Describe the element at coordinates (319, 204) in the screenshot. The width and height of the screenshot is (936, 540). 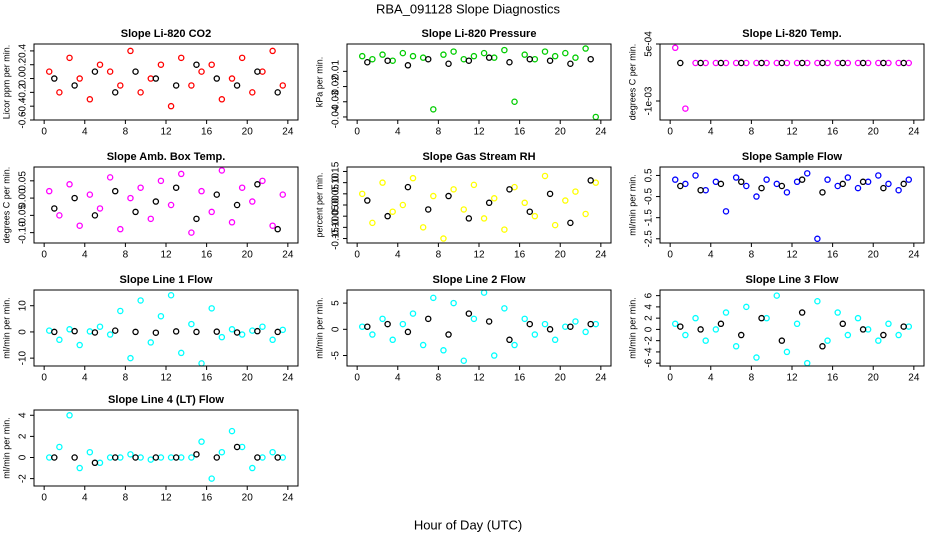
I see `y-axis-label: percent per min.` at that location.